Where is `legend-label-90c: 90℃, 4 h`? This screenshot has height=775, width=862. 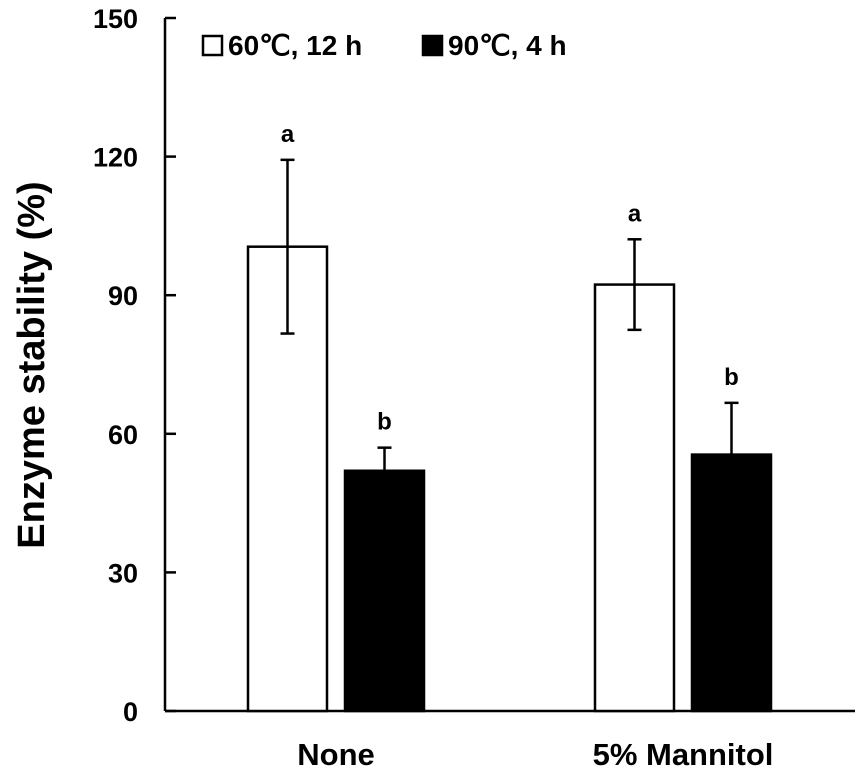
legend-label-90c: 90℃, 4 h is located at coordinates (507, 45).